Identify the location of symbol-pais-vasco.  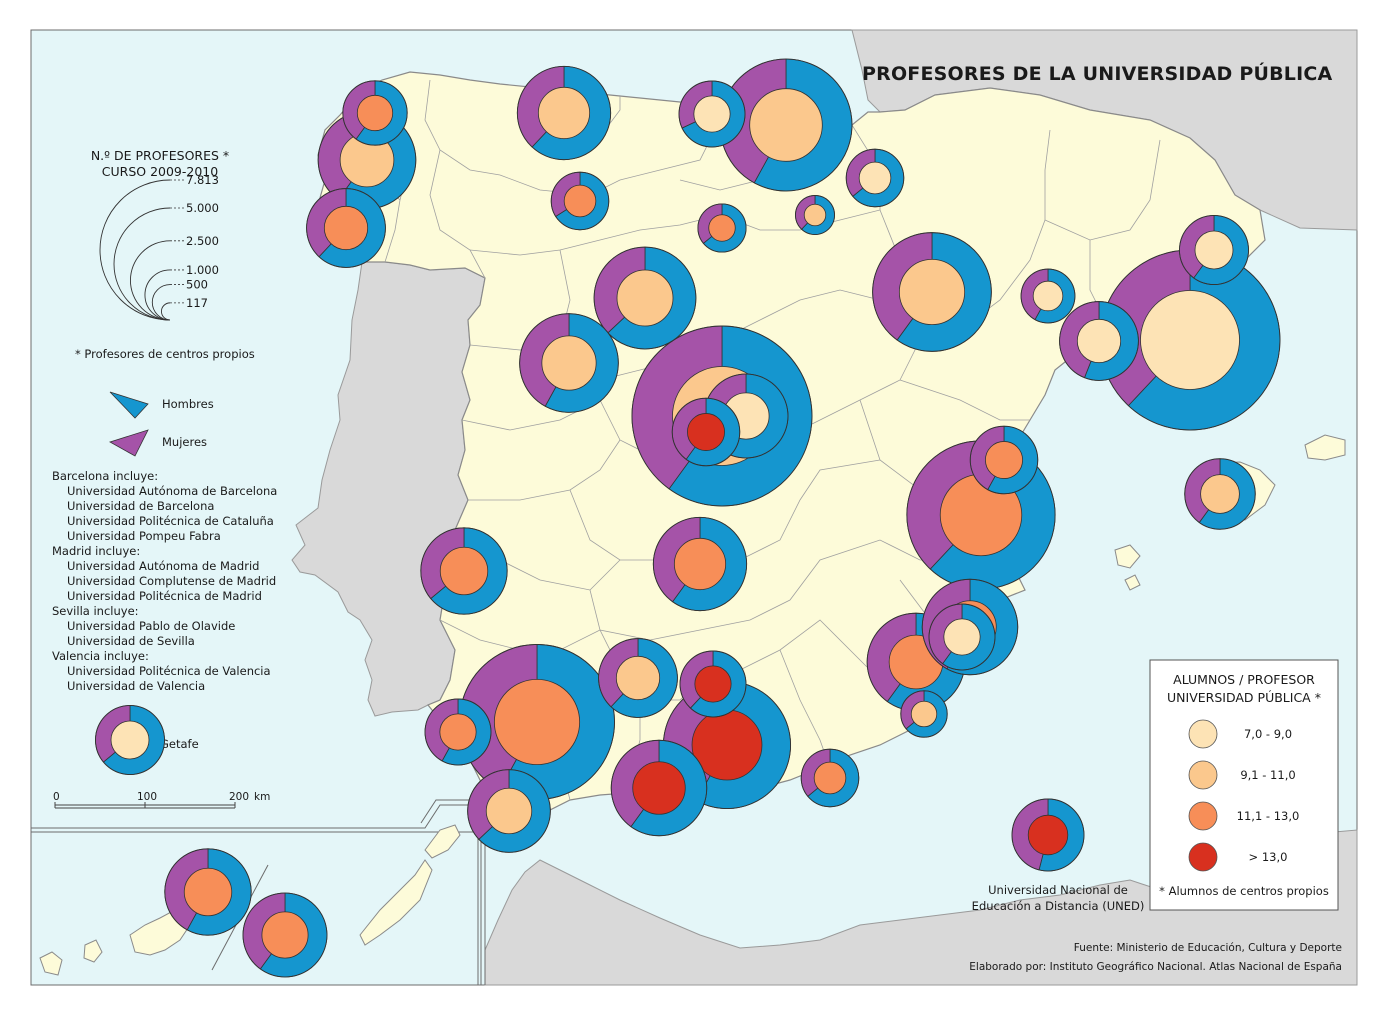
(786, 125).